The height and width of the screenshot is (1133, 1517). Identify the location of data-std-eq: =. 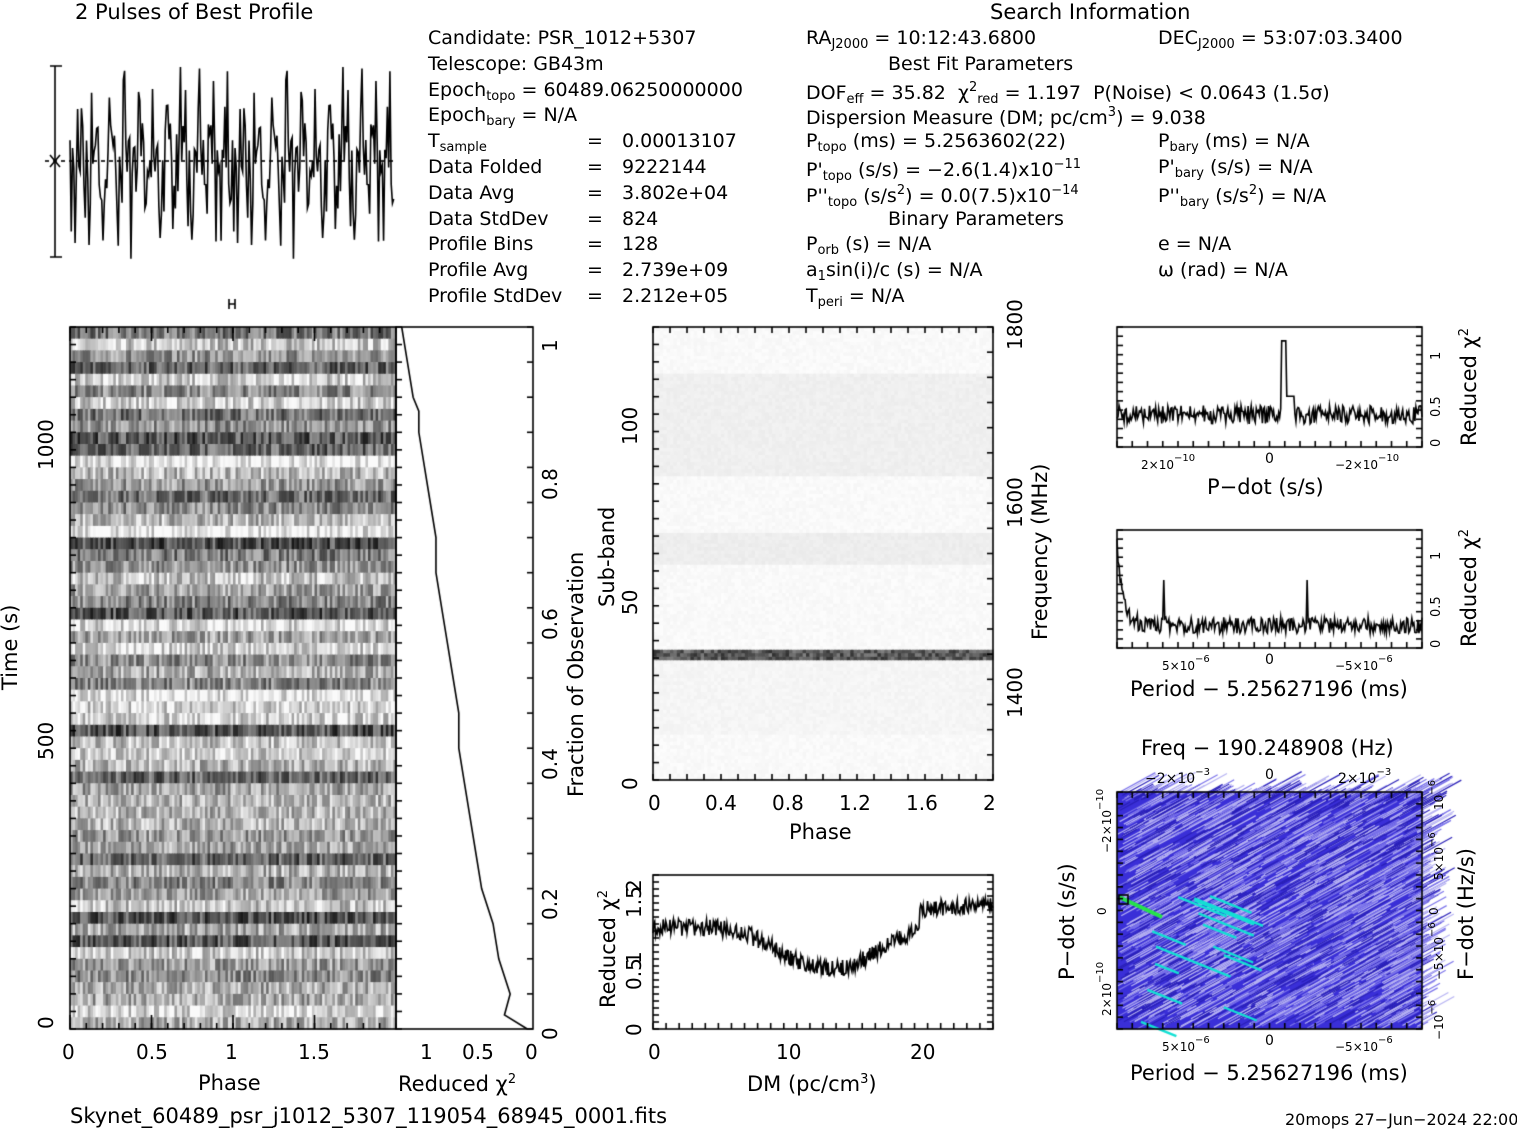
(595, 219).